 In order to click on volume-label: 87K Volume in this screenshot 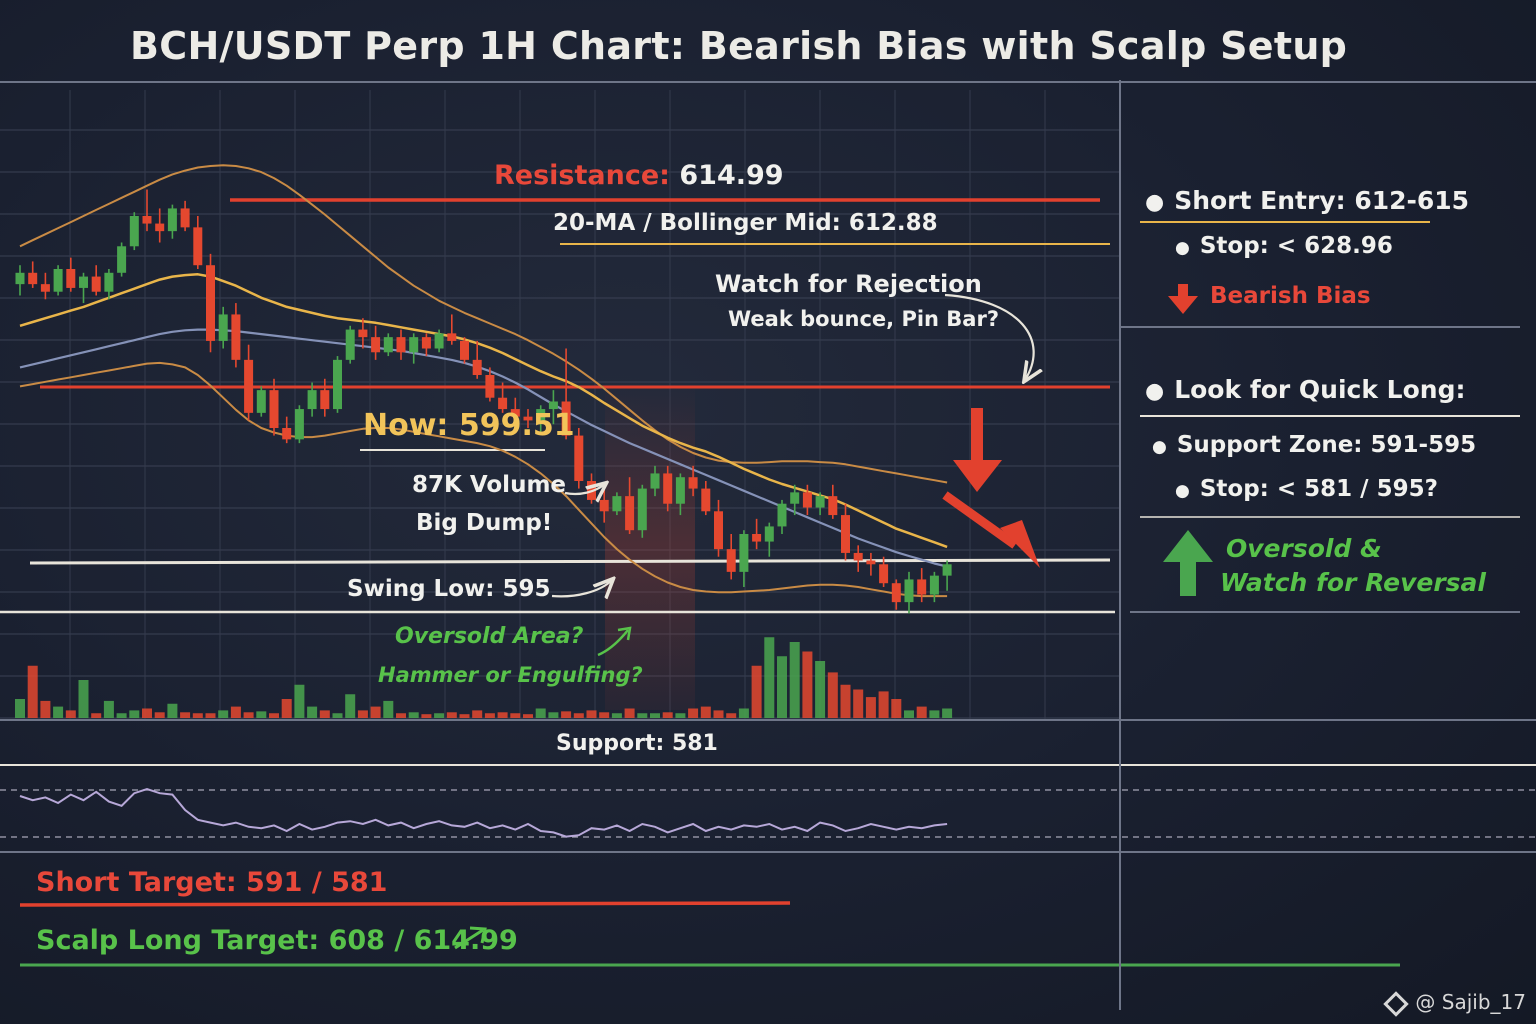, I will do `click(489, 485)`.